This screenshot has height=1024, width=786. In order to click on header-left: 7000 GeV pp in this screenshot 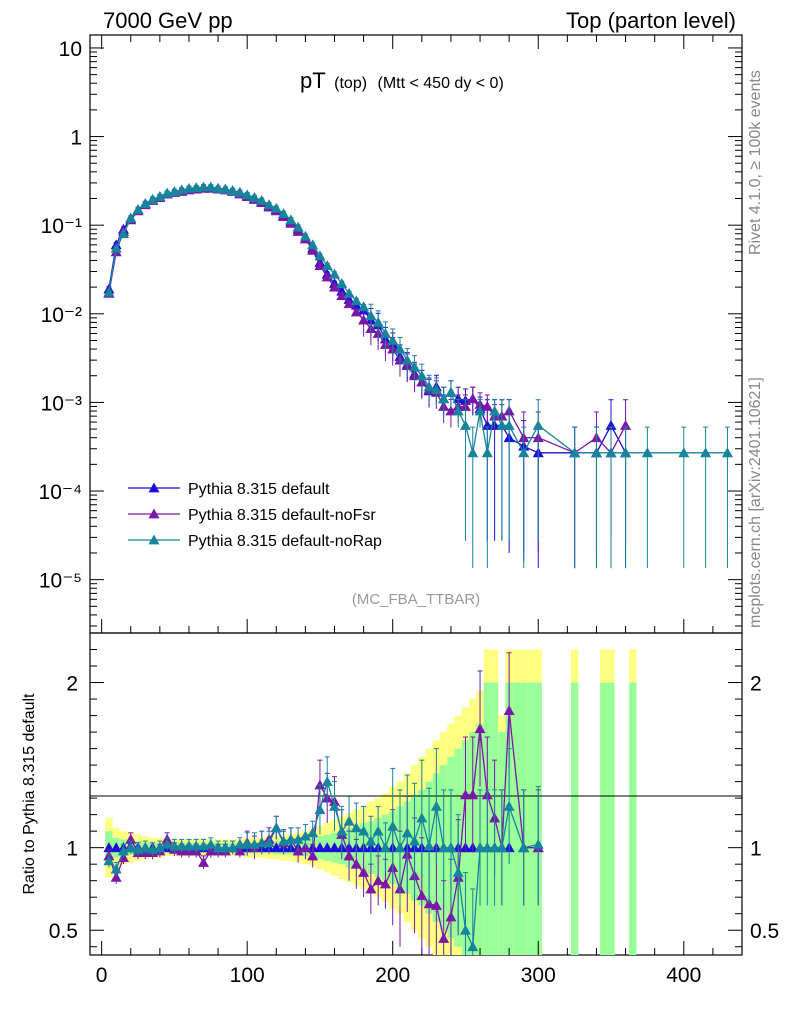, I will do `click(168, 20)`.